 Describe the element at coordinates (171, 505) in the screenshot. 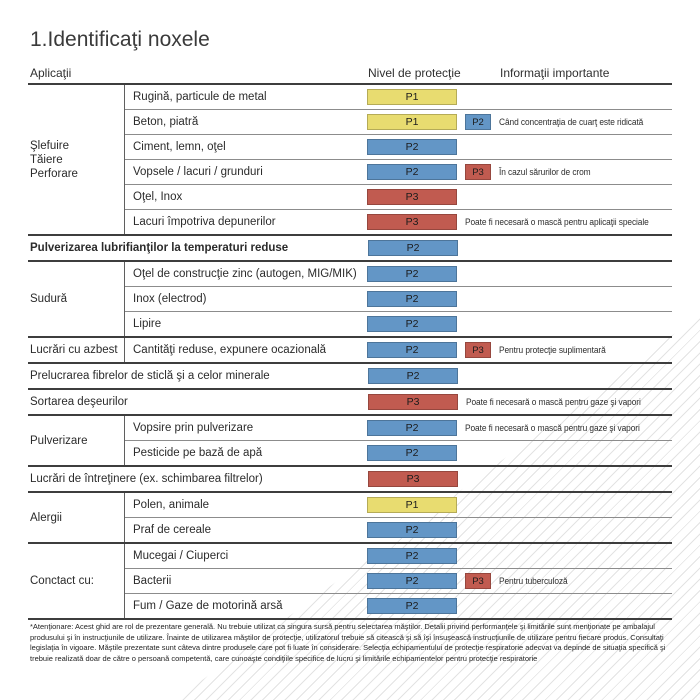

I see `row-label: Polen, animale` at that location.